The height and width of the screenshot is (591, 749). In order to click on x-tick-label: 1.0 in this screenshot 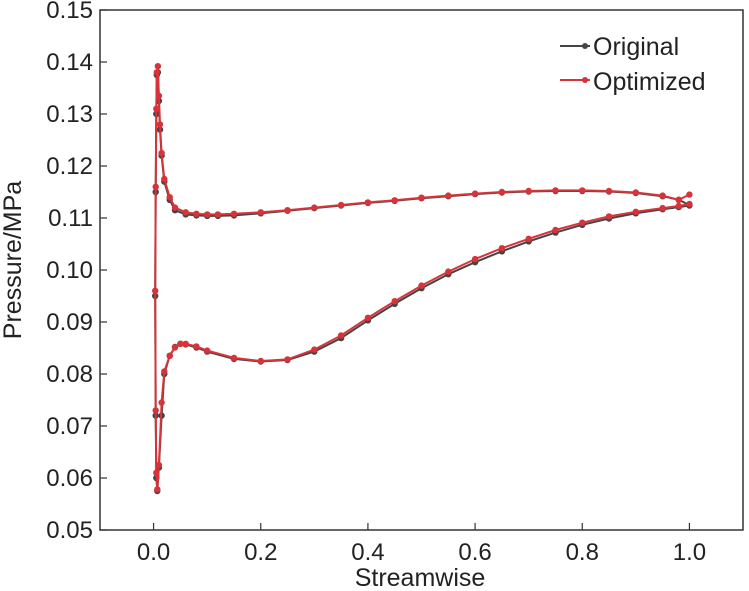, I will do `click(689, 552)`.